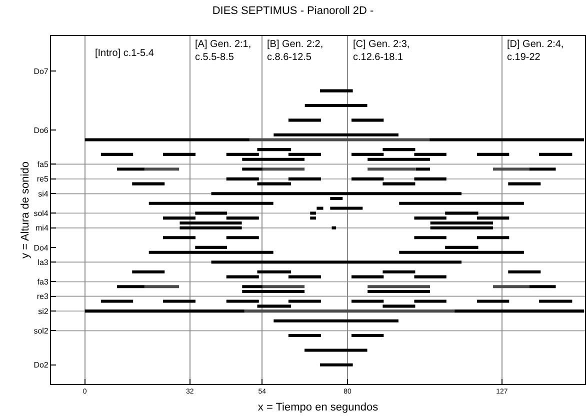 This screenshot has width=586, height=416. Describe the element at coordinates (41, 71) in the screenshot. I see `y-tick-label: Do7` at that location.